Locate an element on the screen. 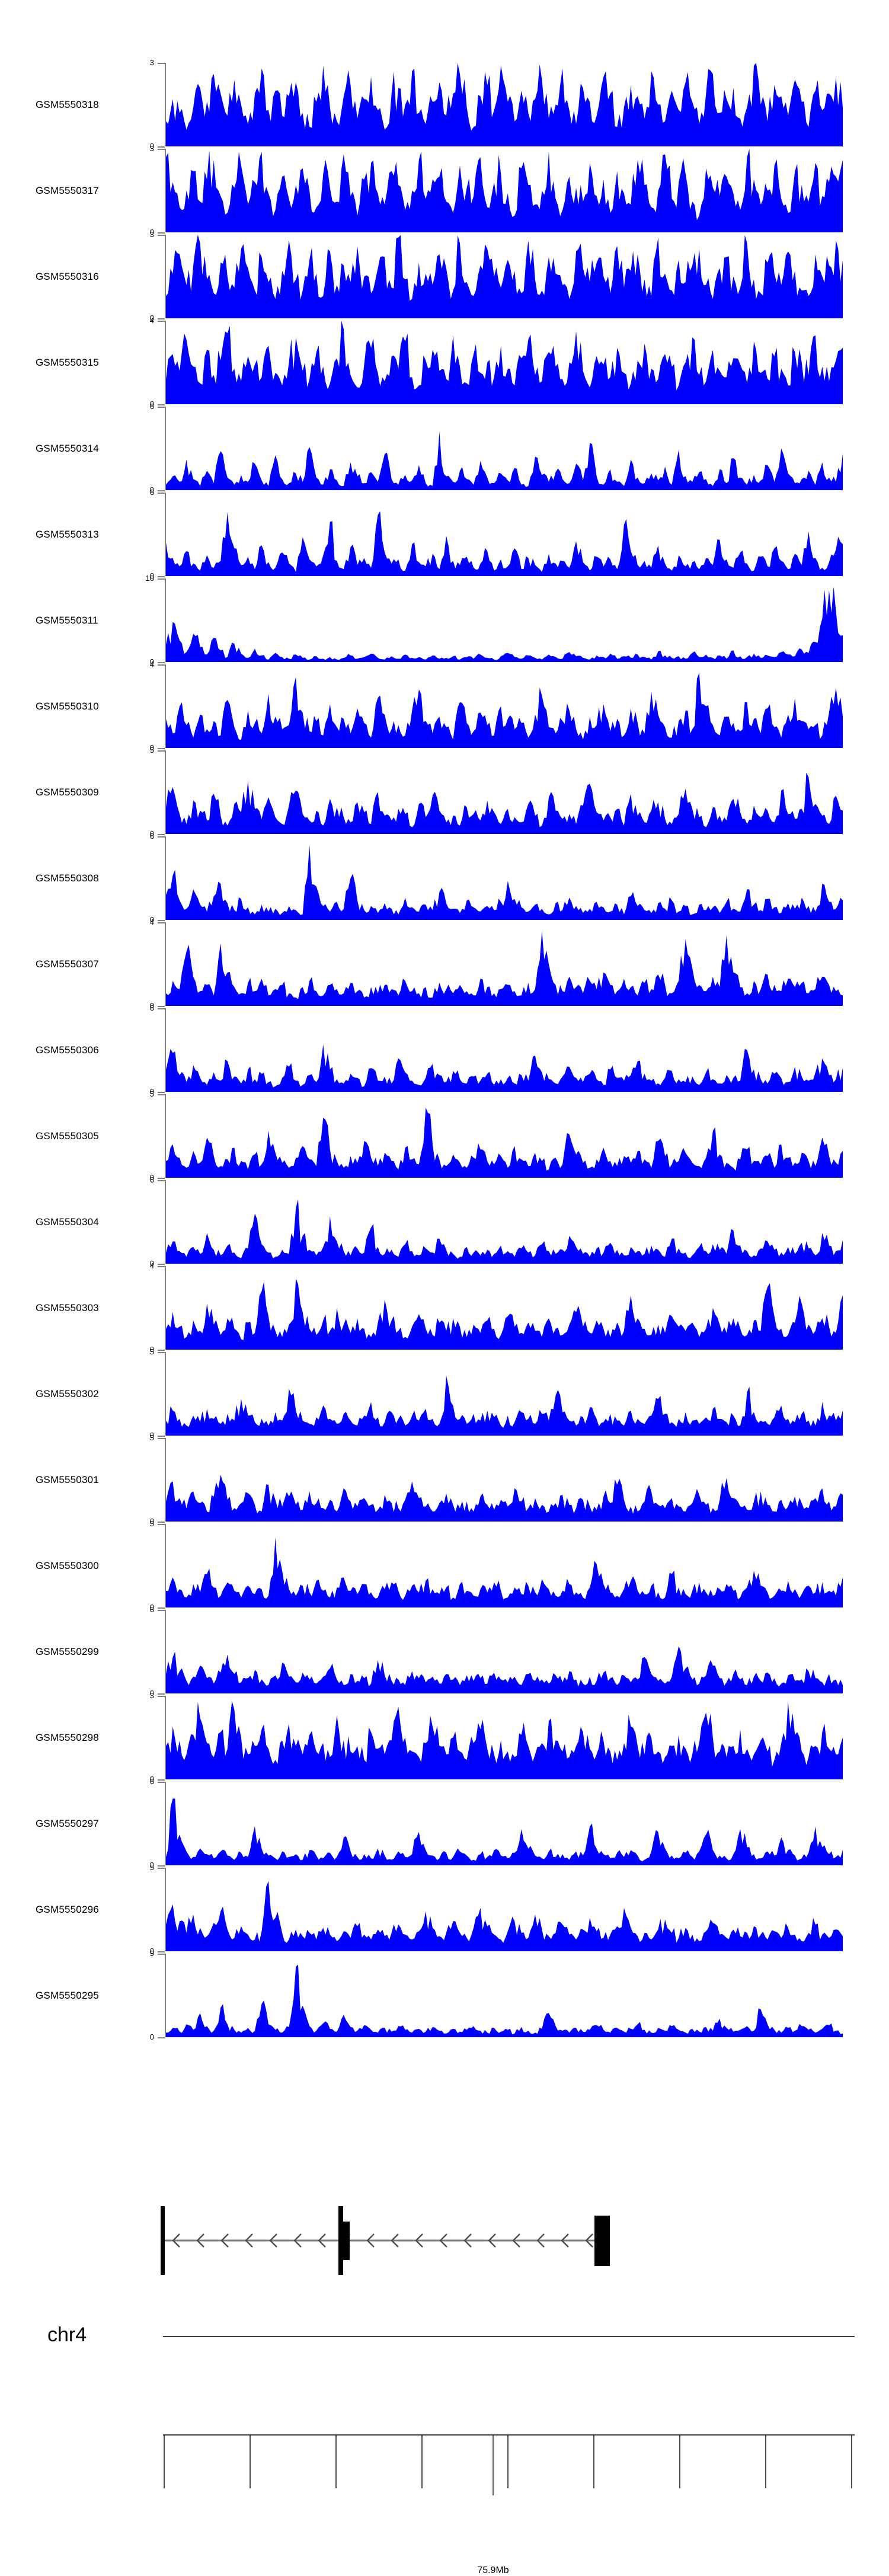 This screenshot has height=2576, width=889. coverage-track: GSM5550318 3 0 is located at coordinates (444, 101).